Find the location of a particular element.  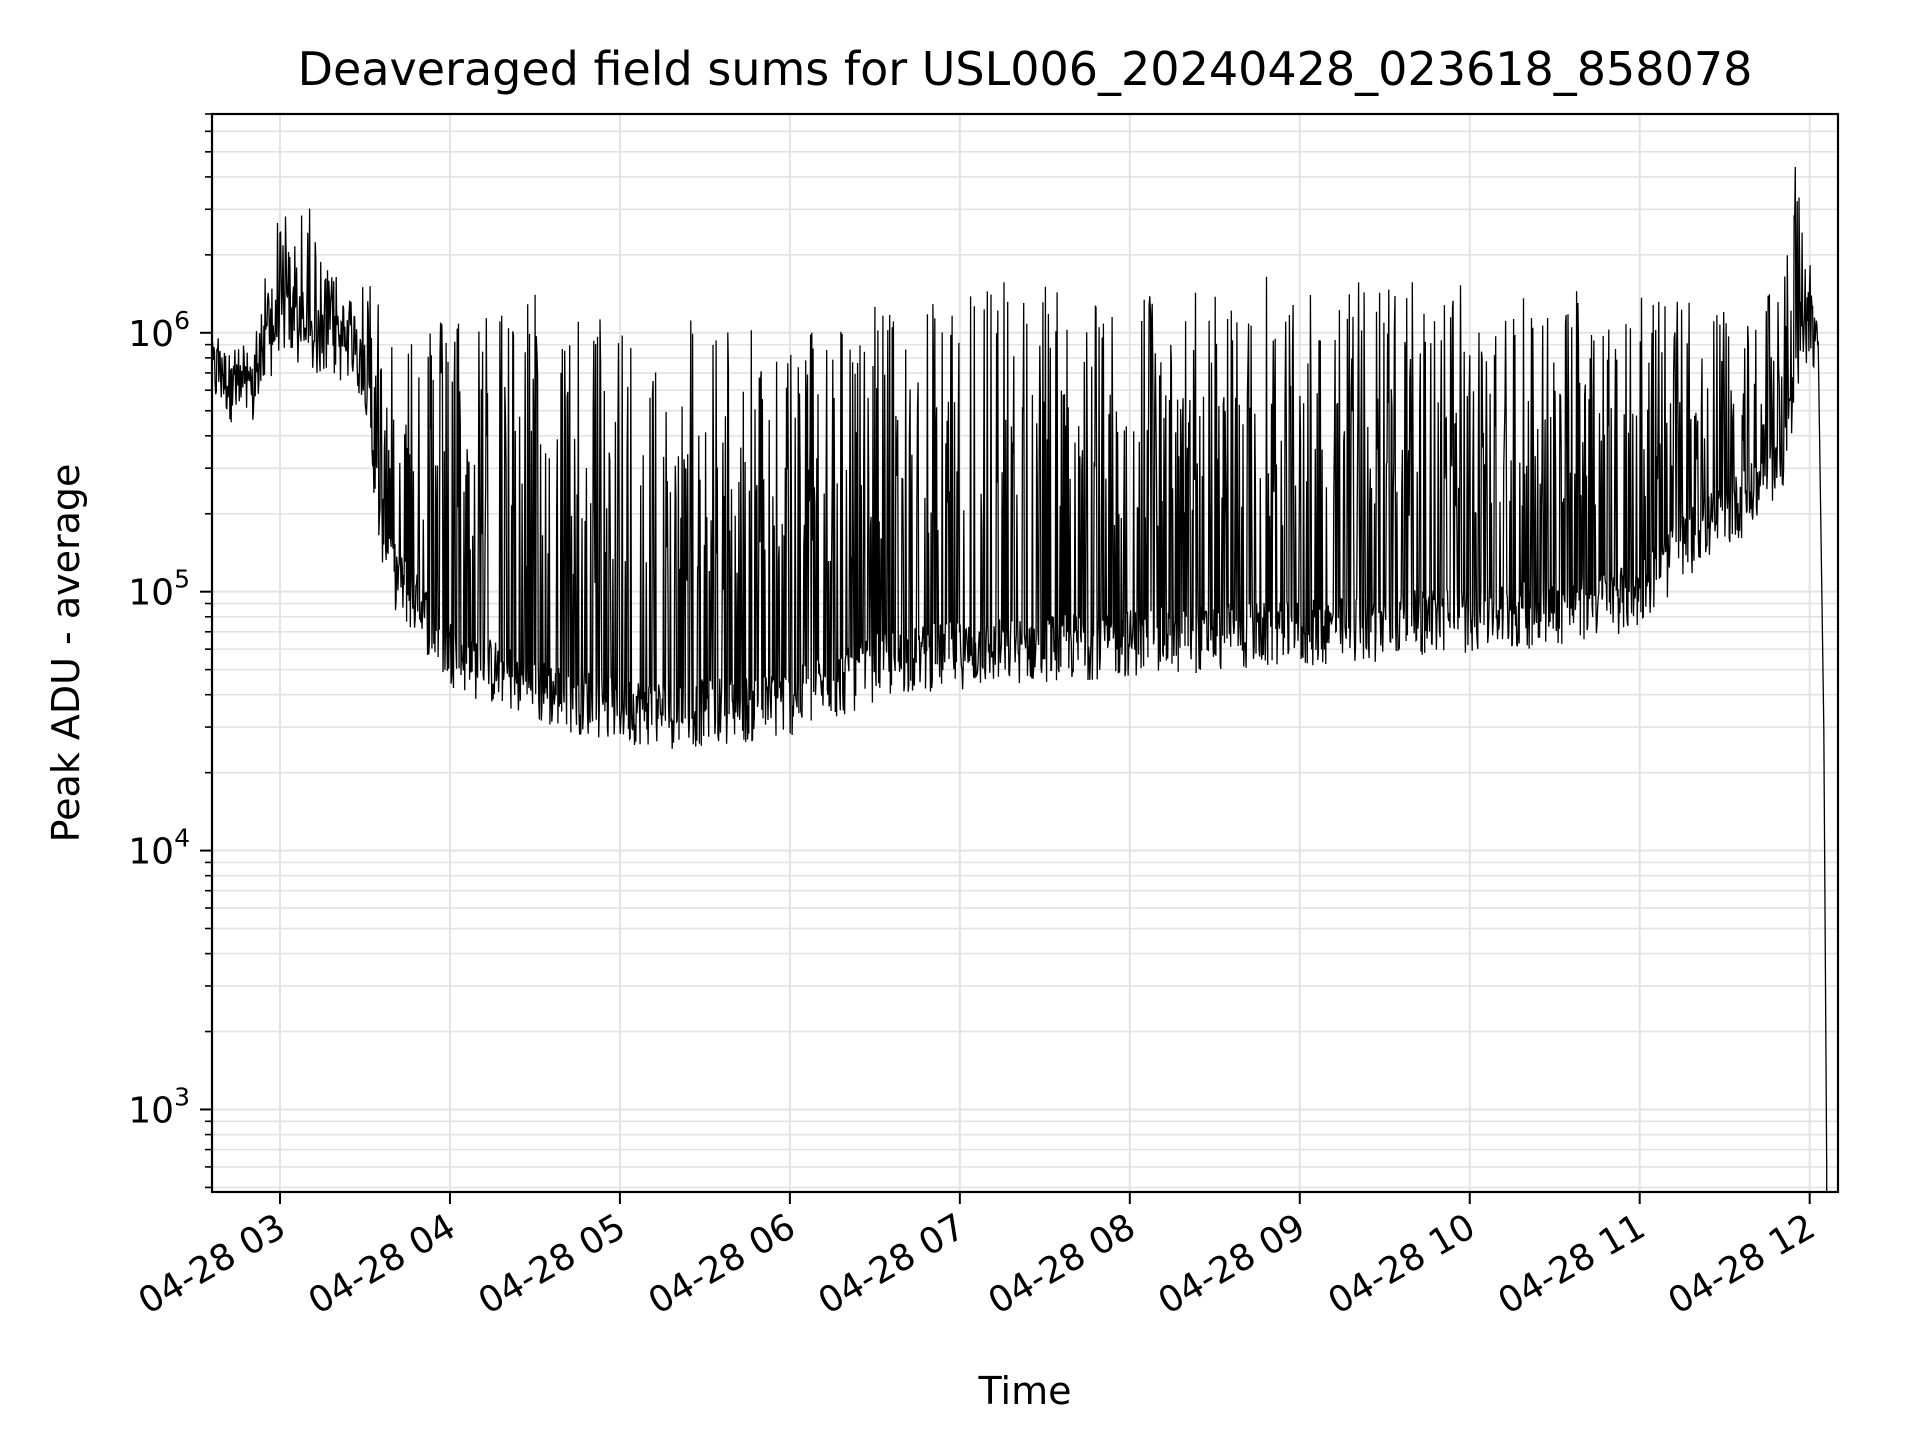

y-tick-label: 10⁶ is located at coordinates (159, 330).